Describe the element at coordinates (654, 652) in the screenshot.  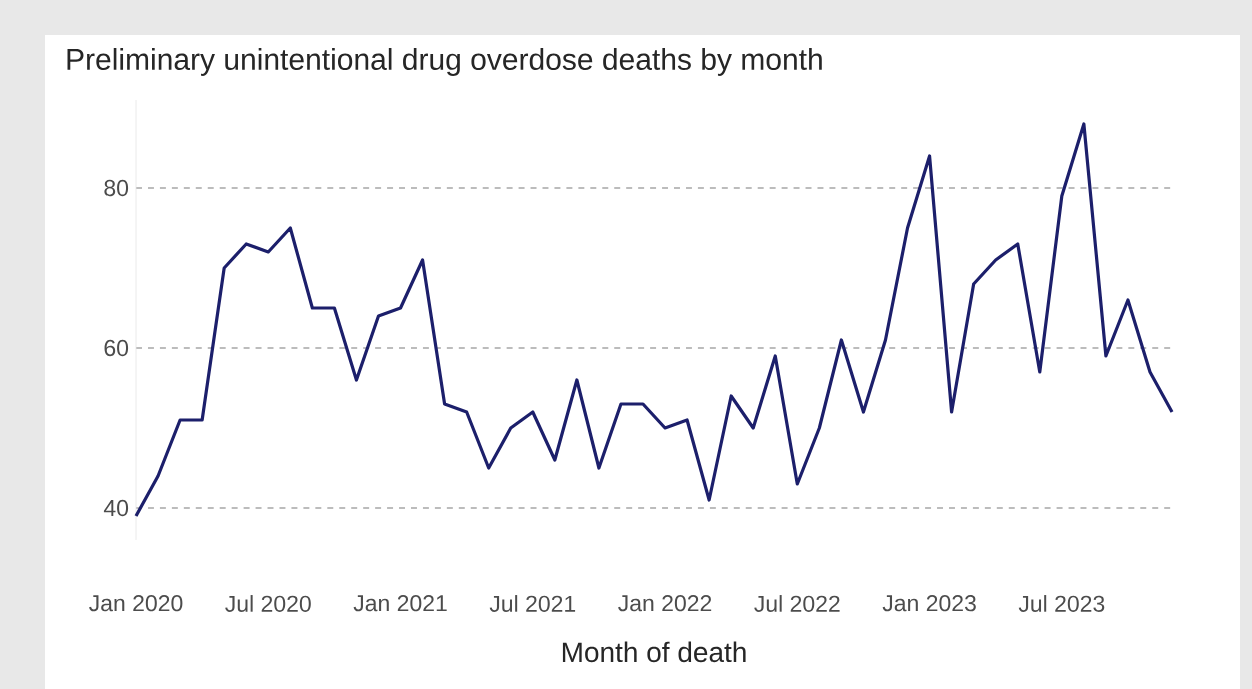
I see `x-axis-title: Month of death` at that location.